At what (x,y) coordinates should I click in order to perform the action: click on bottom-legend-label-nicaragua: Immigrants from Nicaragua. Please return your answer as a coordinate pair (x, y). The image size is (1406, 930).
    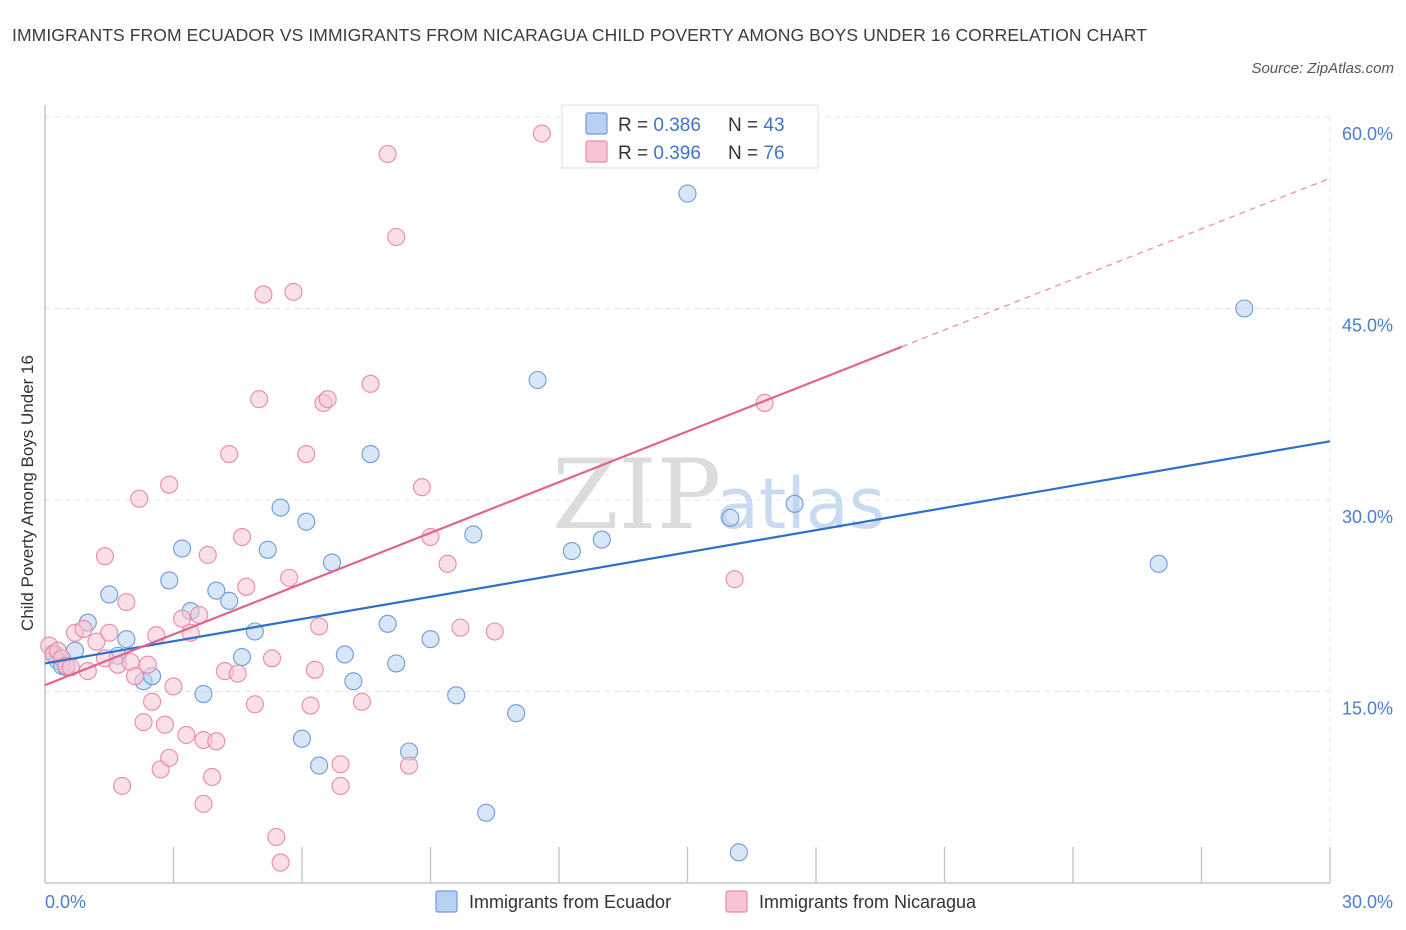
    Looking at the image, I should click on (868, 902).